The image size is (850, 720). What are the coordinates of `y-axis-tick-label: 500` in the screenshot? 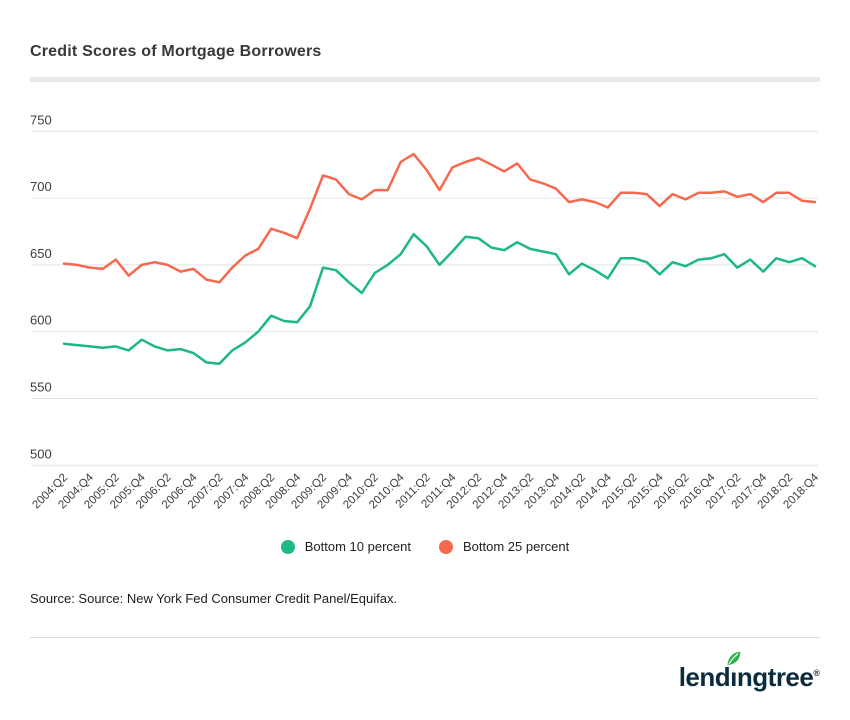 It's located at (41, 453).